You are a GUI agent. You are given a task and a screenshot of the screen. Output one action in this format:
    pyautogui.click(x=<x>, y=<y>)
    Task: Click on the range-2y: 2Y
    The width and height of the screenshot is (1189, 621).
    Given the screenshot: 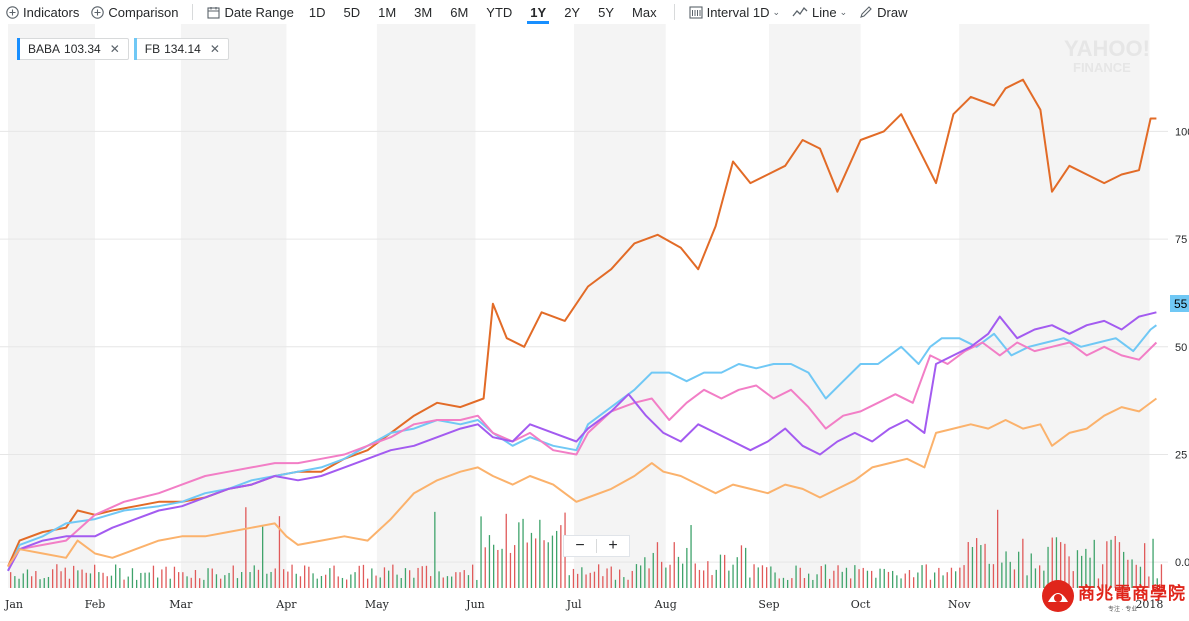 What is the action you would take?
    pyautogui.click(x=572, y=12)
    